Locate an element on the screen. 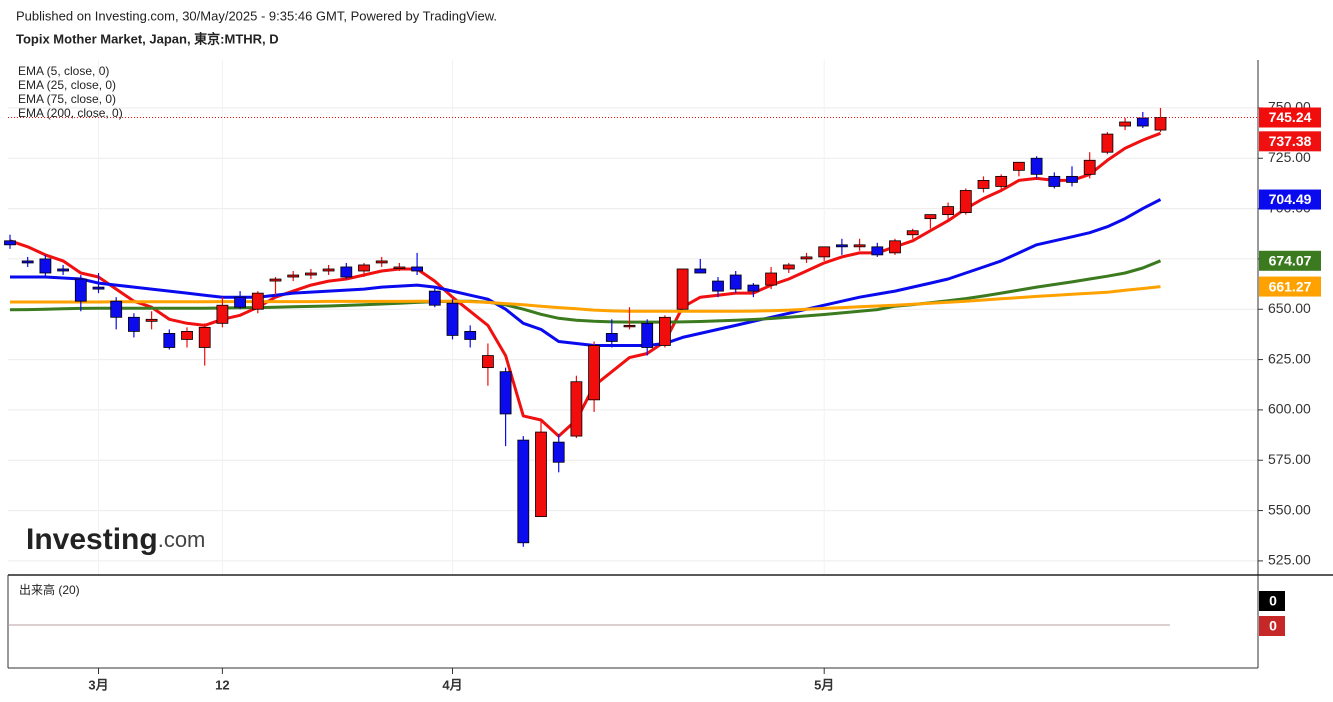 This screenshot has height=702, width=1333. y-tick-label: 600.00 is located at coordinates (1289, 409).